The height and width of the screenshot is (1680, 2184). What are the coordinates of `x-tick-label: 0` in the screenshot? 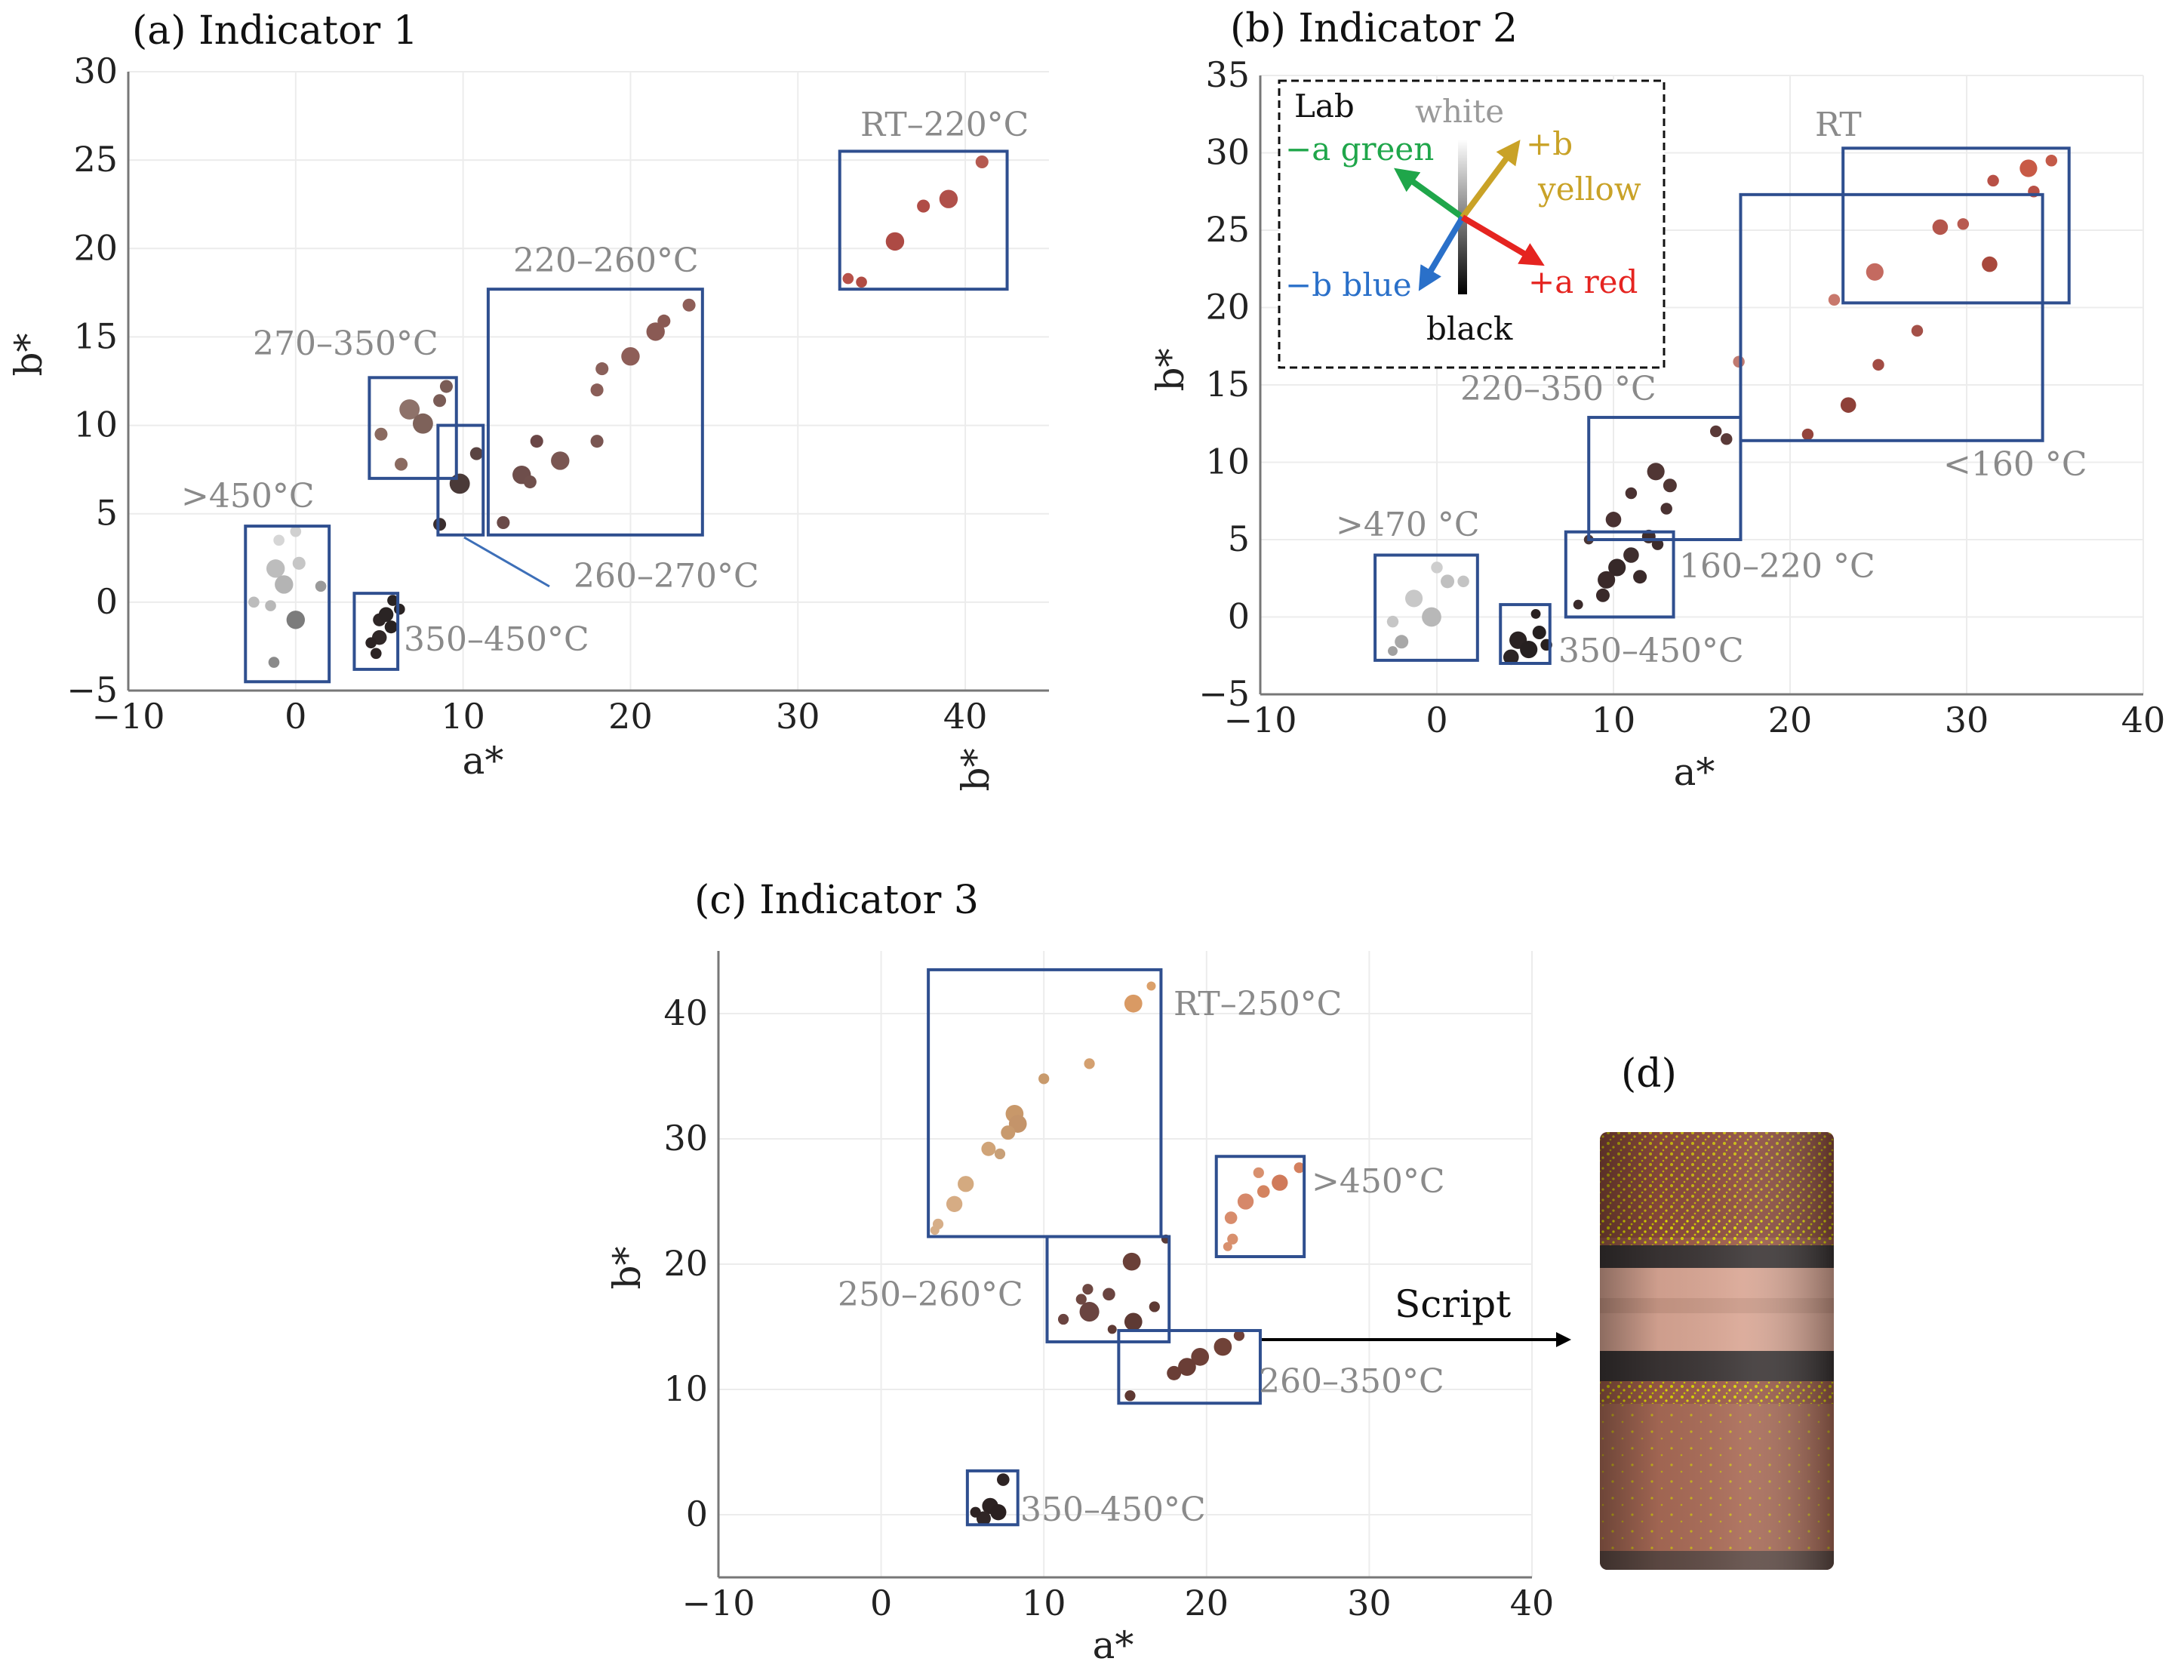 It's located at (295, 716).